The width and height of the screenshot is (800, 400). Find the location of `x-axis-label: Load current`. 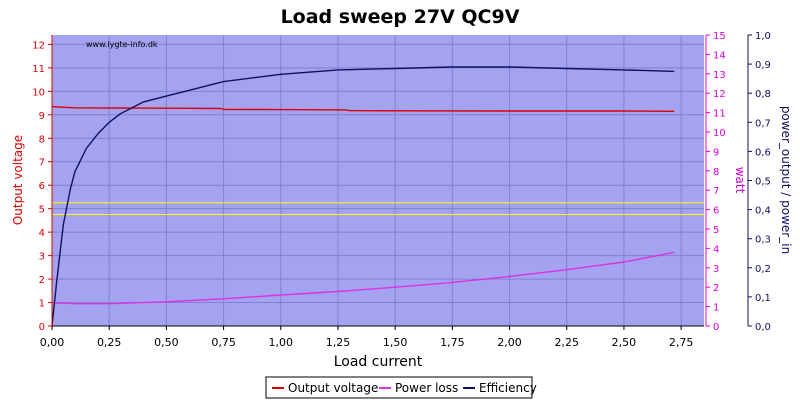

x-axis-label: Load current is located at coordinates (378, 362).